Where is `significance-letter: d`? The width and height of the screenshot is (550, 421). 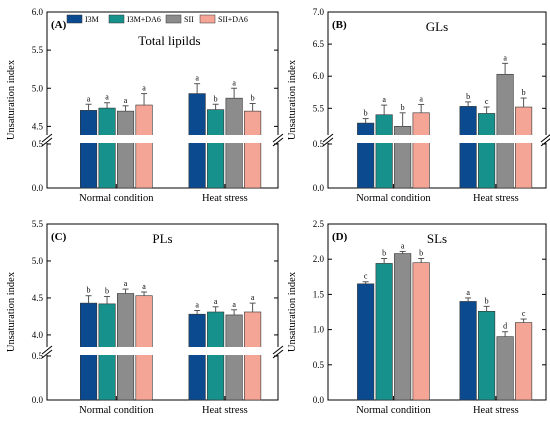 significance-letter: d is located at coordinates (505, 326).